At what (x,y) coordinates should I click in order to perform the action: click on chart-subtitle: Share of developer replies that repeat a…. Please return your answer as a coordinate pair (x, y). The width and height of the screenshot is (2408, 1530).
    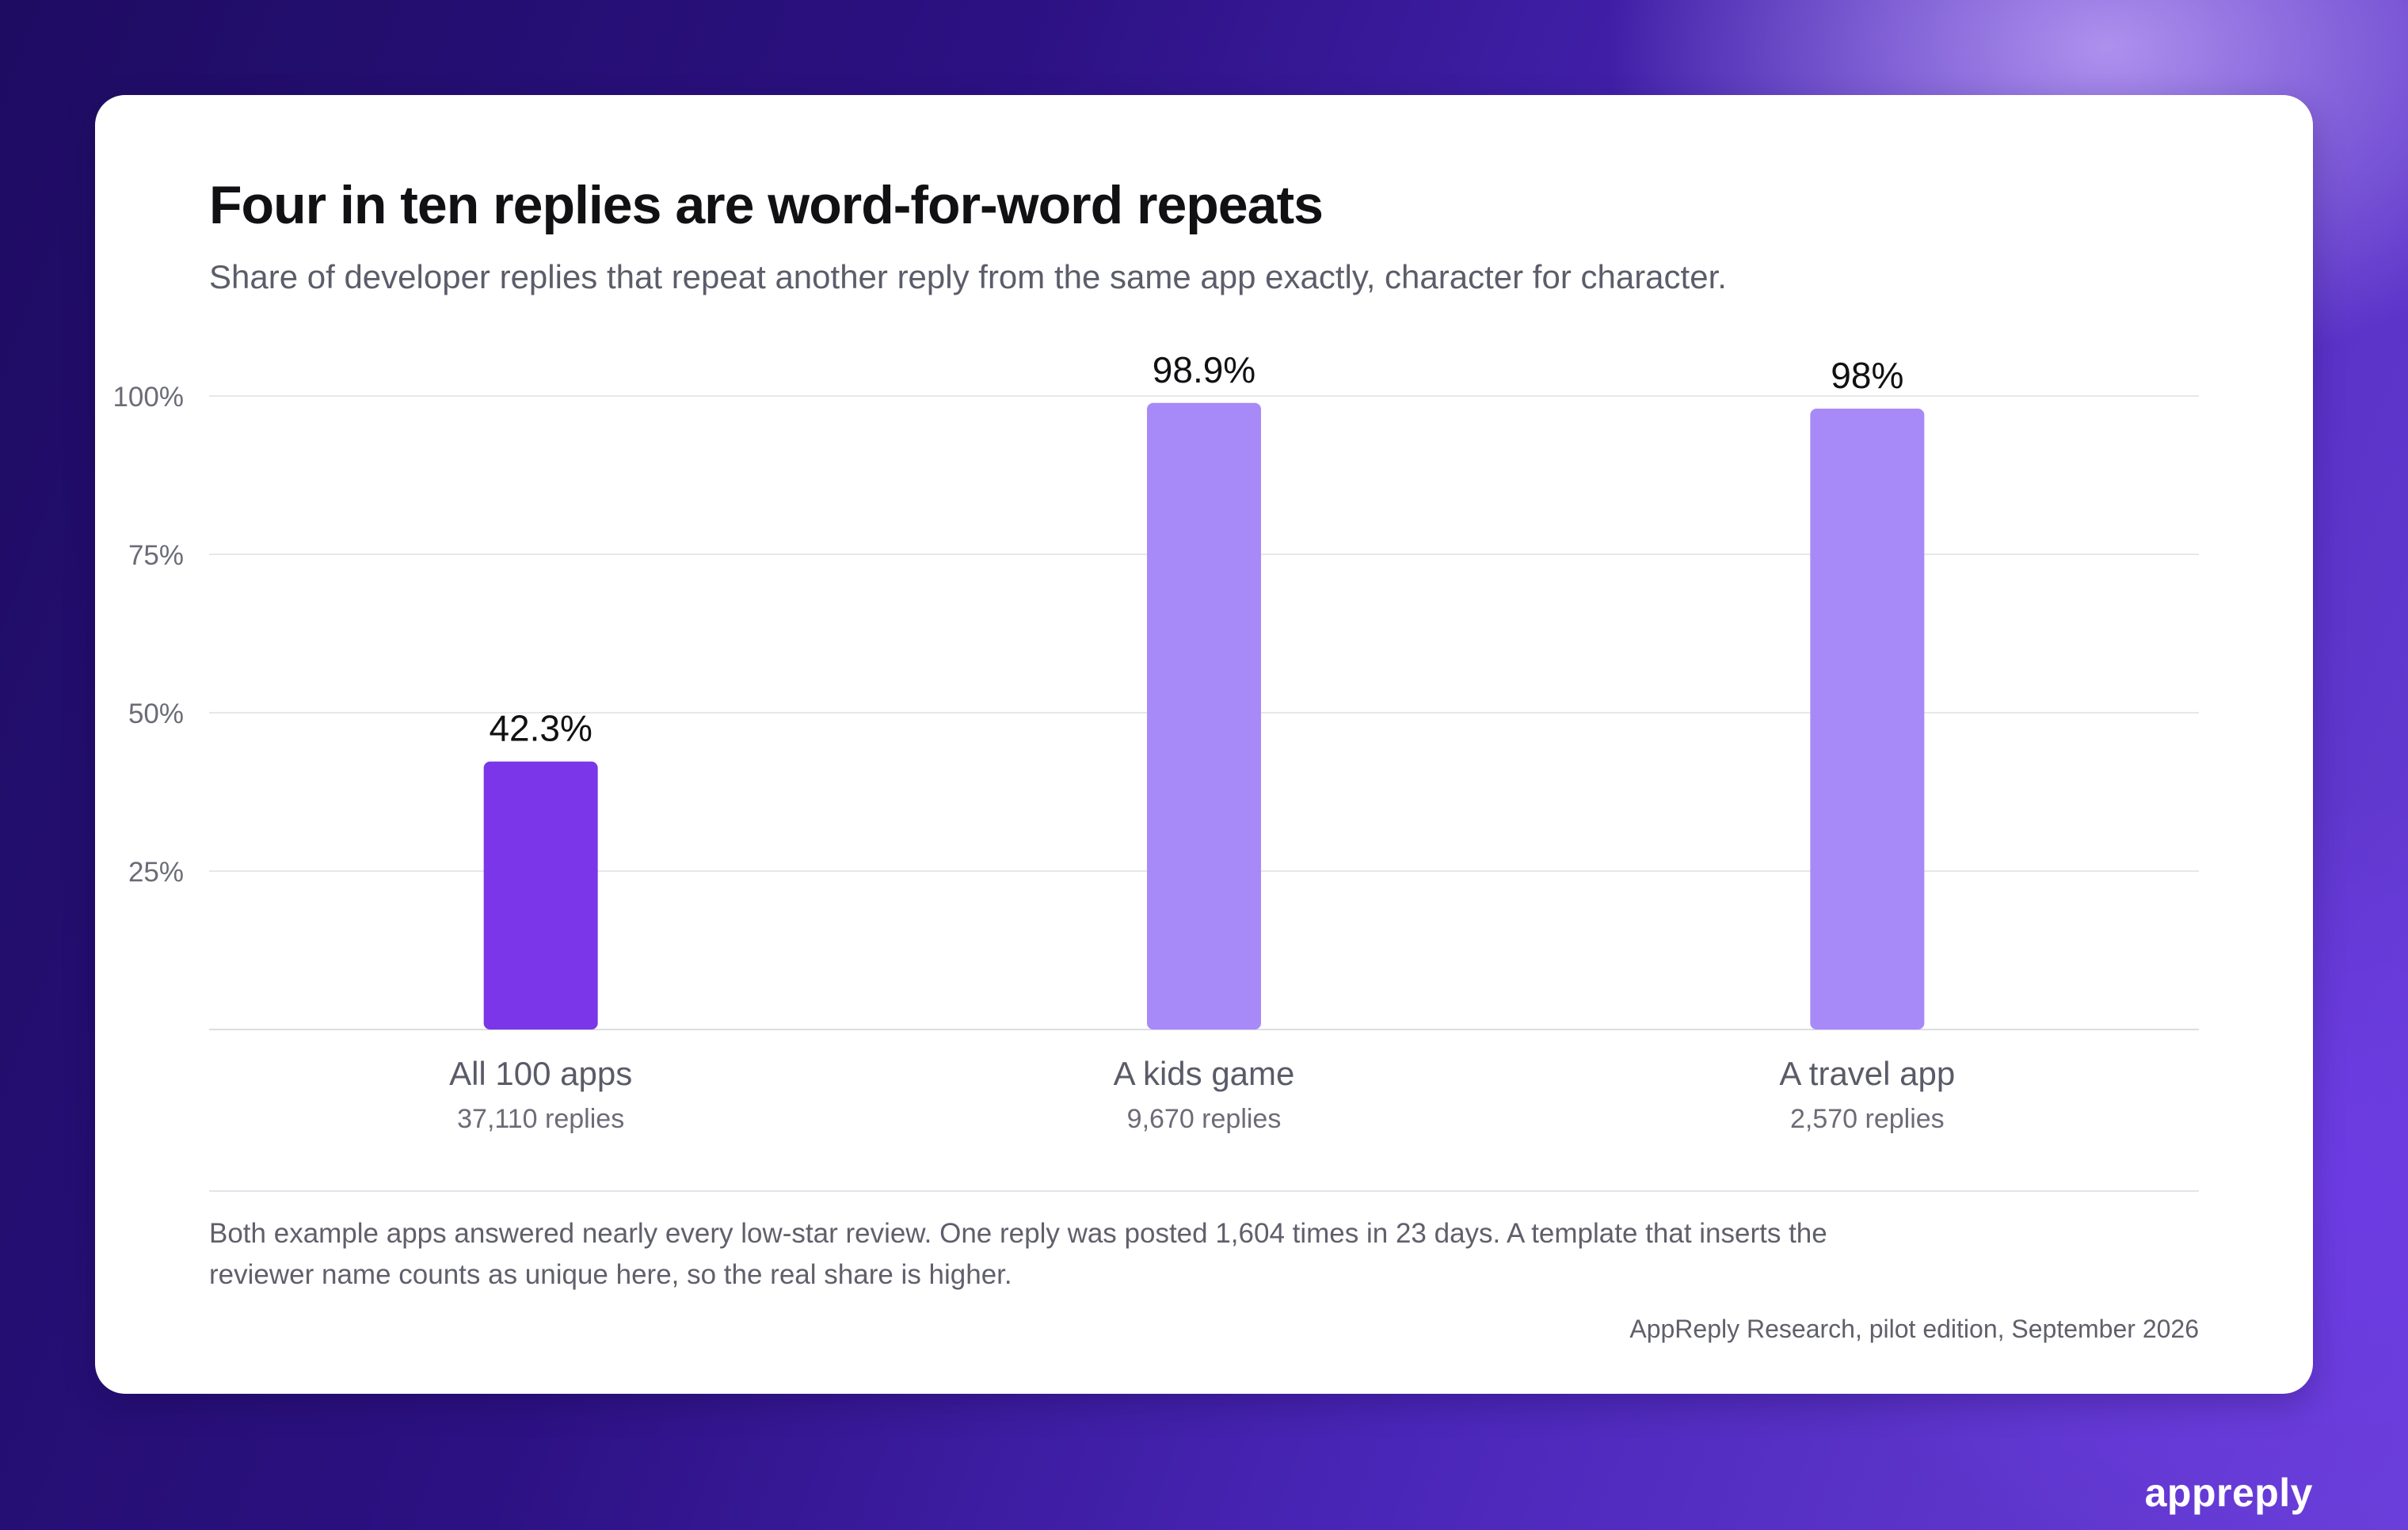
    Looking at the image, I should click on (968, 276).